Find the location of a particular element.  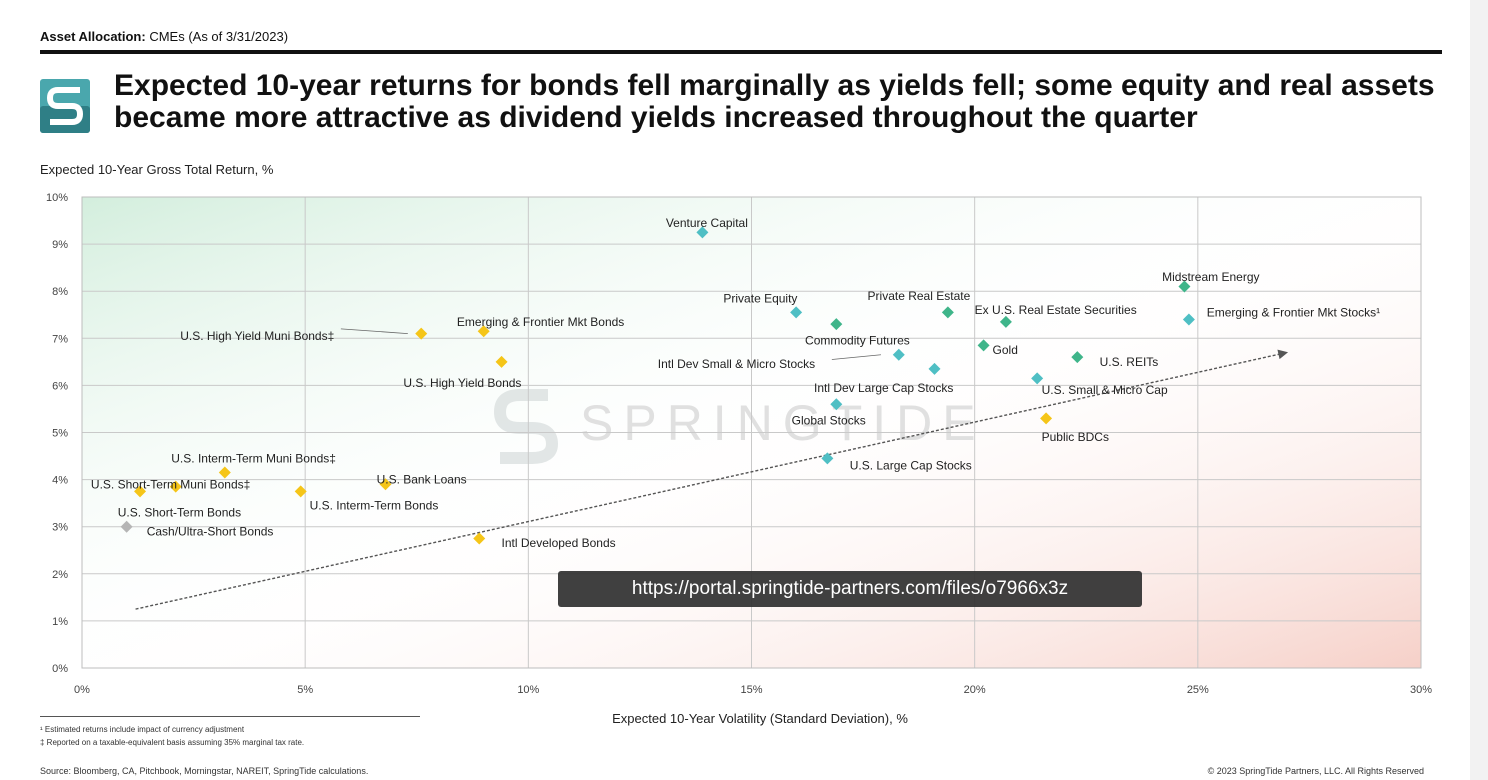

data-point-label: U.S. Interm-Term Muni Bonds‡ is located at coordinates (253, 458).